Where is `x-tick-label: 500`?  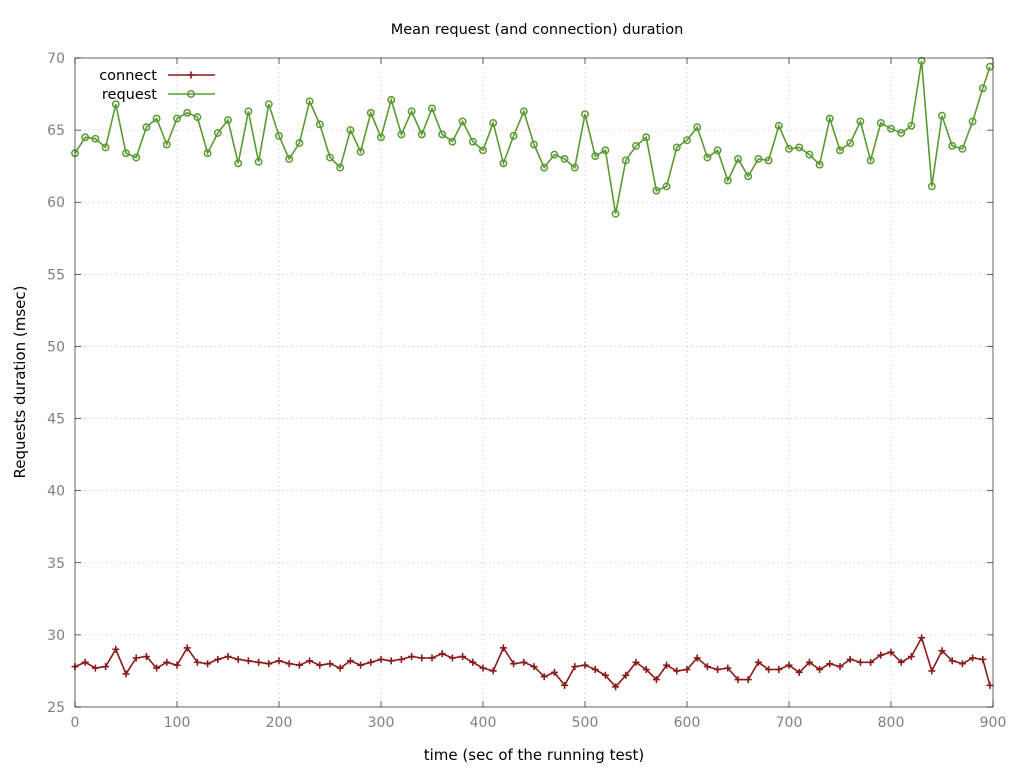 x-tick-label: 500 is located at coordinates (585, 723).